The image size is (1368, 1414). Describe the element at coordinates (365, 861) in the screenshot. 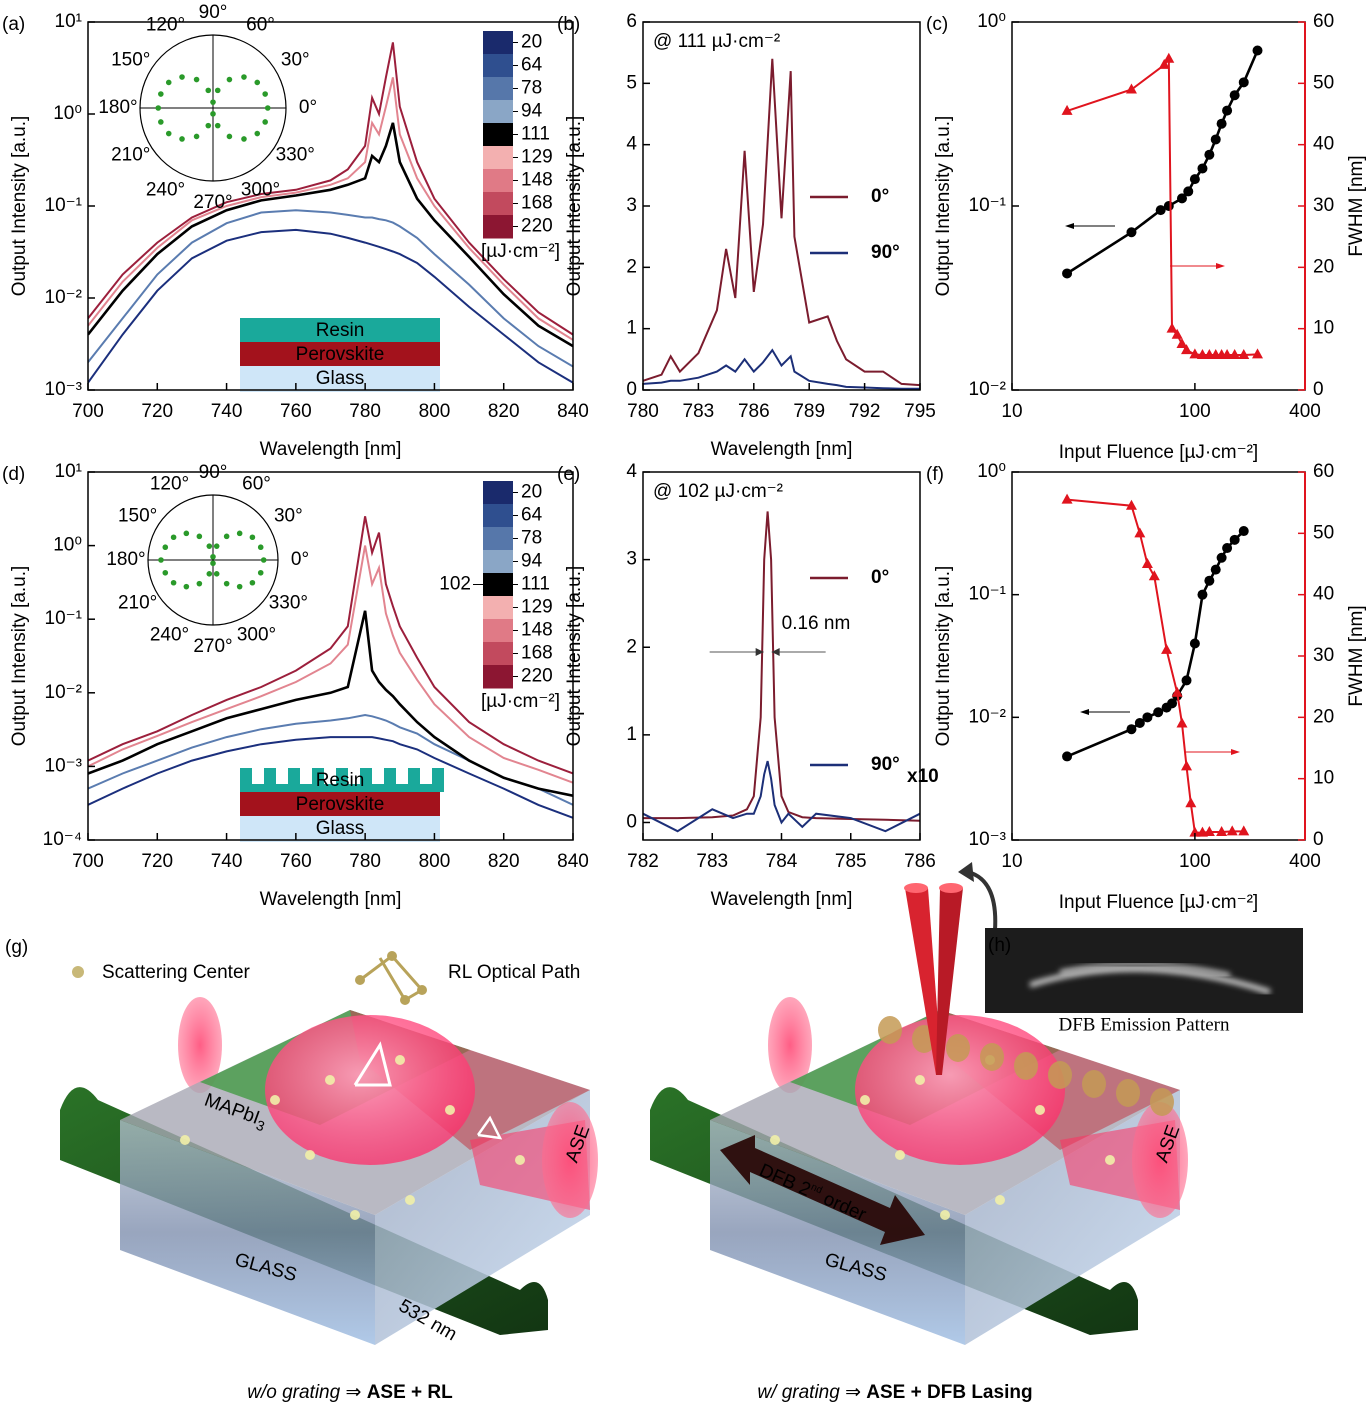

I see `x-tick-label: 780` at that location.